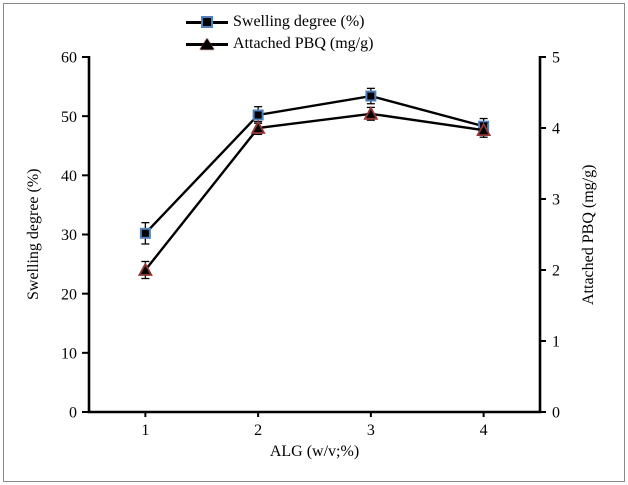 Image resolution: width=628 pixels, height=485 pixels. What do you see at coordinates (556, 271) in the screenshot?
I see `right-axis-tick-label: 2` at bounding box center [556, 271].